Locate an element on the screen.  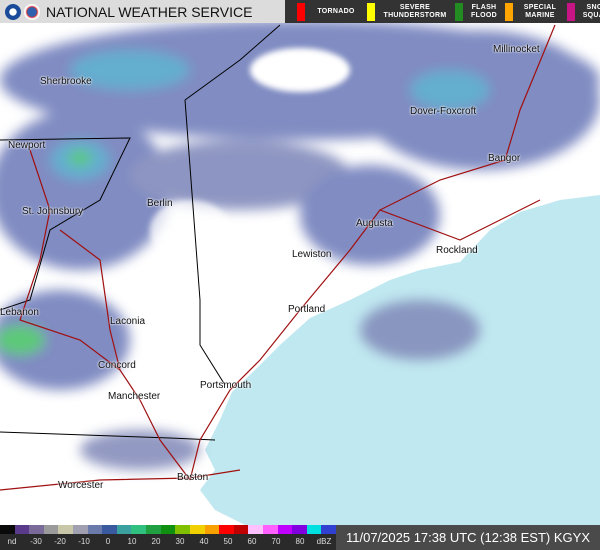
reflectivity-colorbar: nd -30 -20 -10 0 10 20 30 40 50 60 70 80 dBZ is located at coordinates (168, 537).